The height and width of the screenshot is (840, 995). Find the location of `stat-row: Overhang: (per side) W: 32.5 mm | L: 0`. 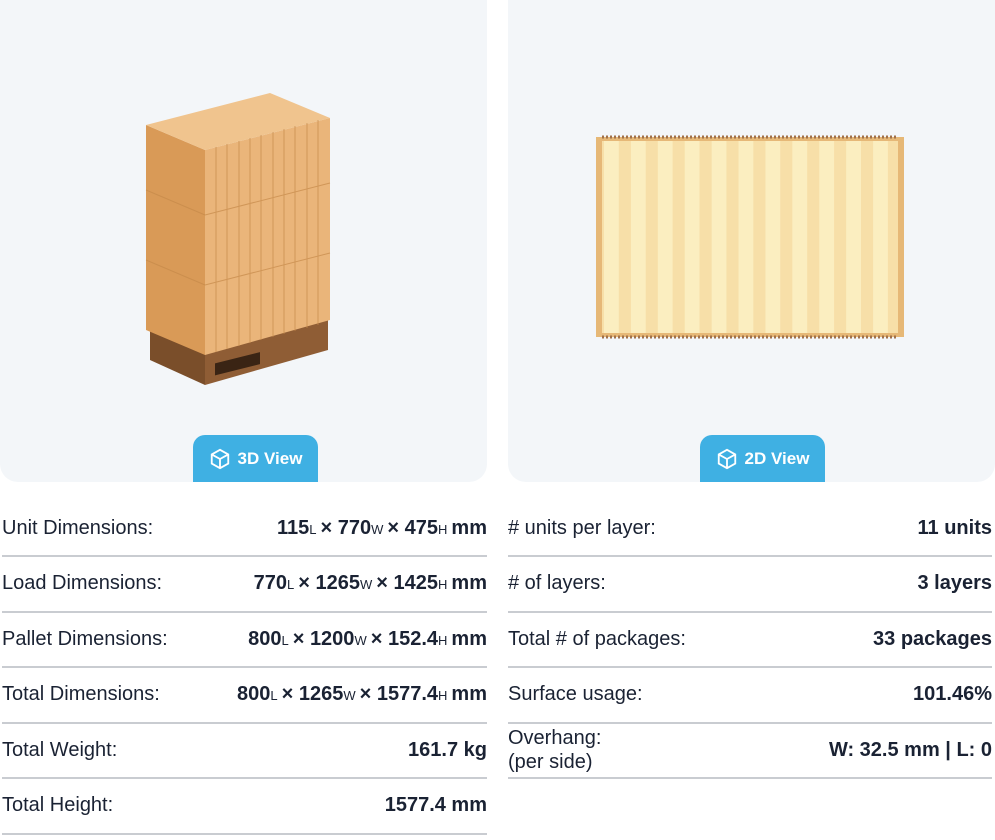

stat-row: Overhang: (per side) W: 32.5 mm | L: 0 is located at coordinates (750, 751).